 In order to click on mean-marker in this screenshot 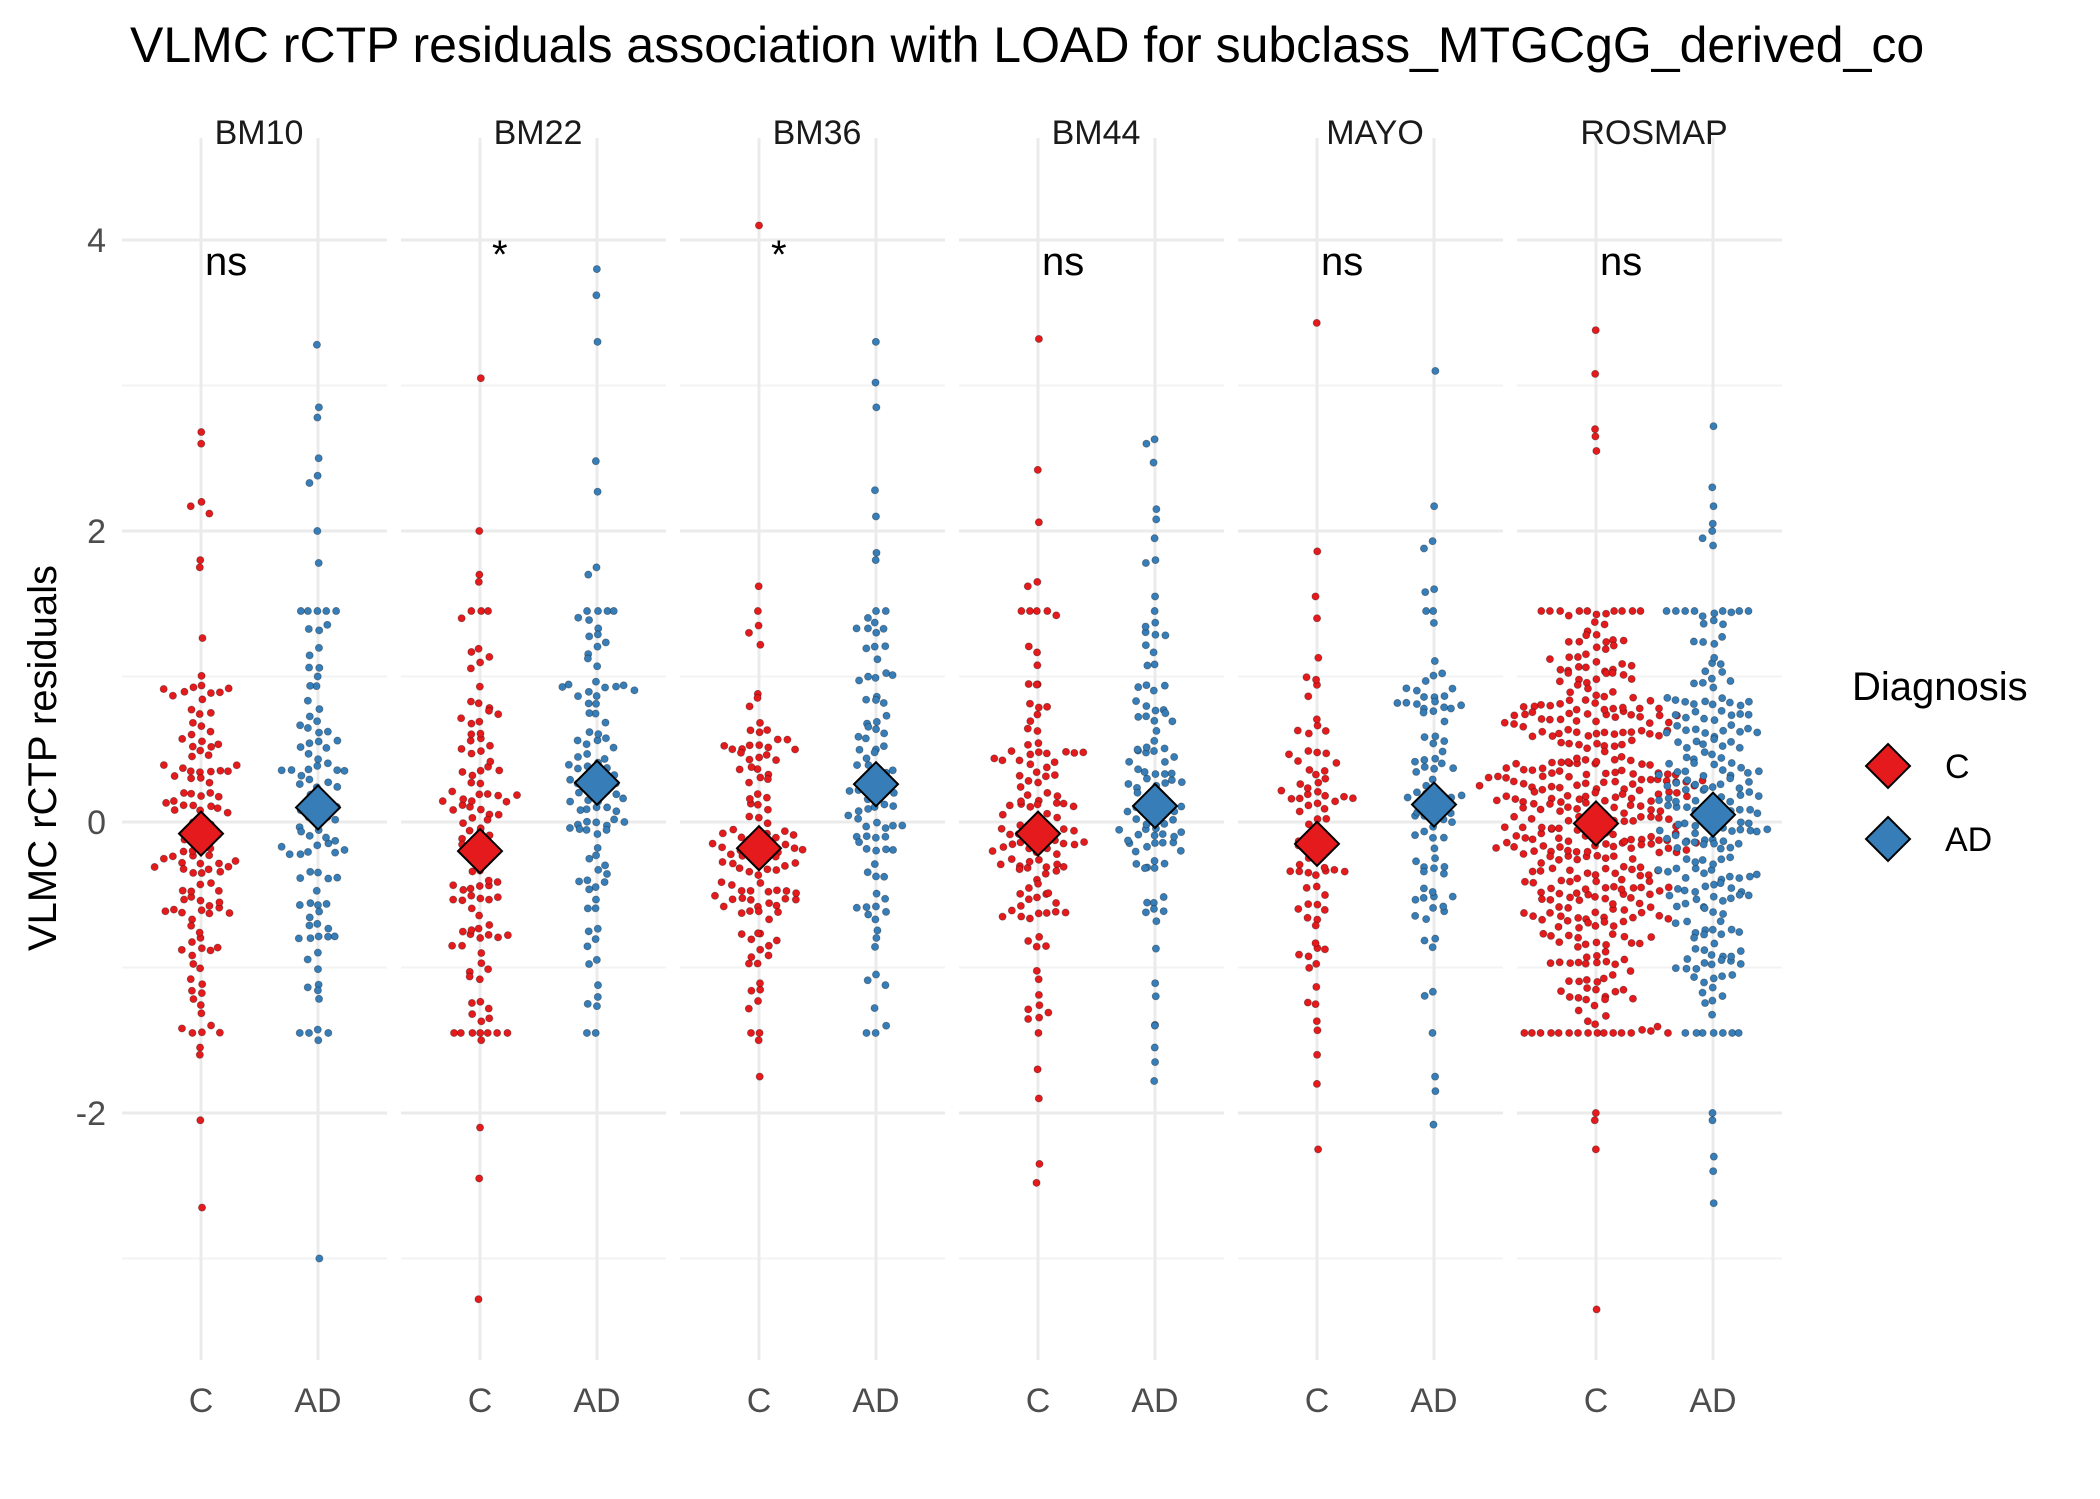, I will do `click(597, 783)`.